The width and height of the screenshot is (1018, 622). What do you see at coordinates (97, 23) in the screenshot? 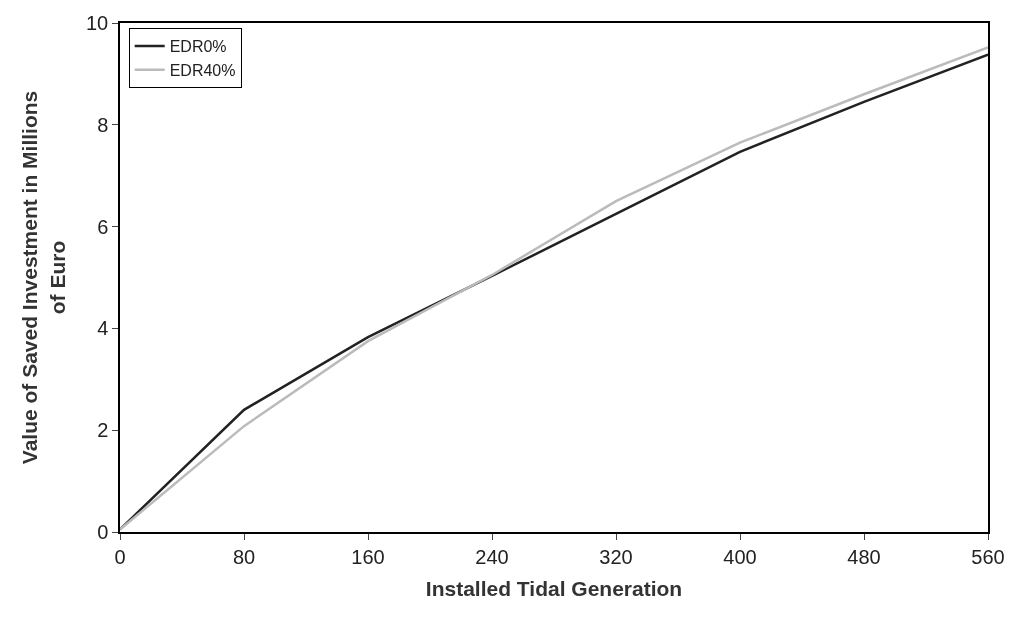
I see `y-tick-label: 10` at bounding box center [97, 23].